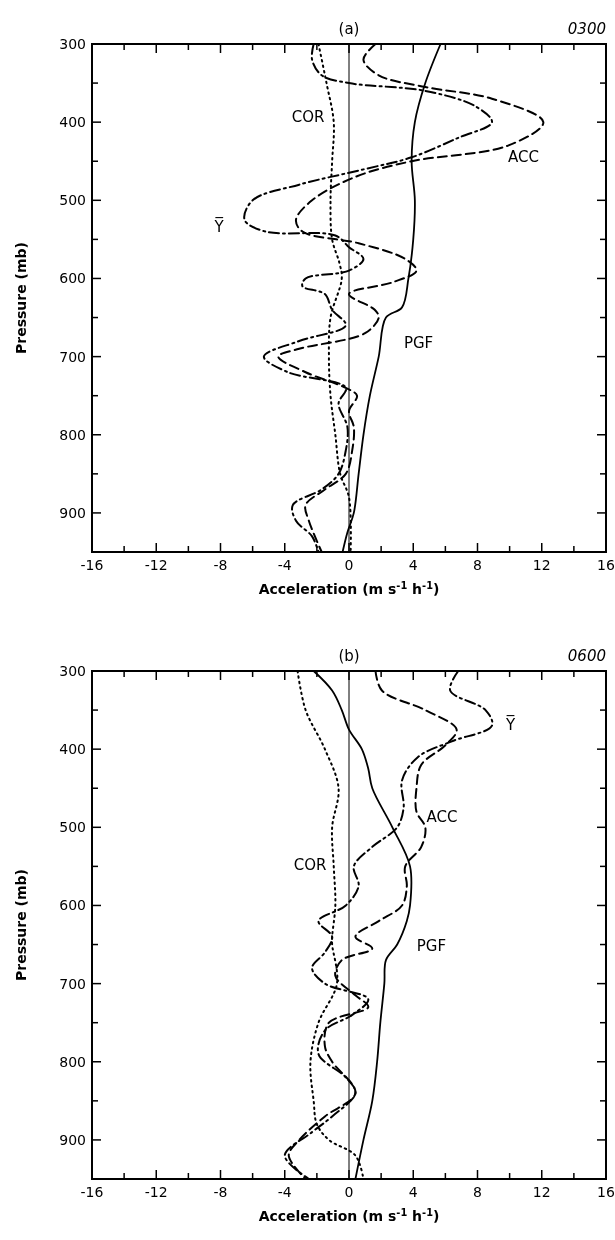 The height and width of the screenshot is (1240, 615). What do you see at coordinates (349, 656) in the screenshot?
I see `chart-title: (b)` at bounding box center [349, 656].